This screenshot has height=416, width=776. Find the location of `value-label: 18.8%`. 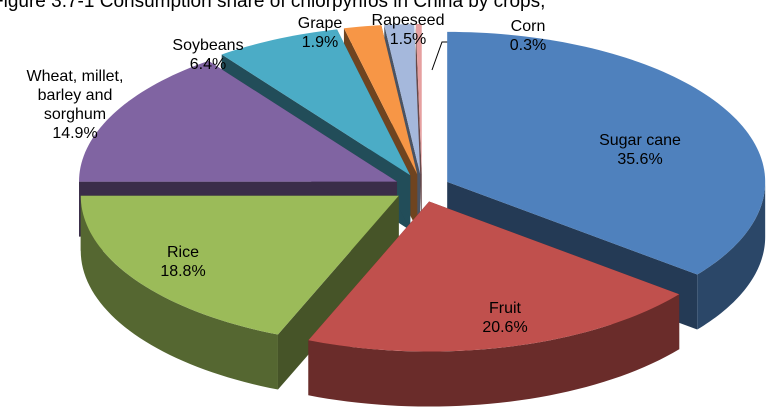

value-label: 18.8% is located at coordinates (183, 271).